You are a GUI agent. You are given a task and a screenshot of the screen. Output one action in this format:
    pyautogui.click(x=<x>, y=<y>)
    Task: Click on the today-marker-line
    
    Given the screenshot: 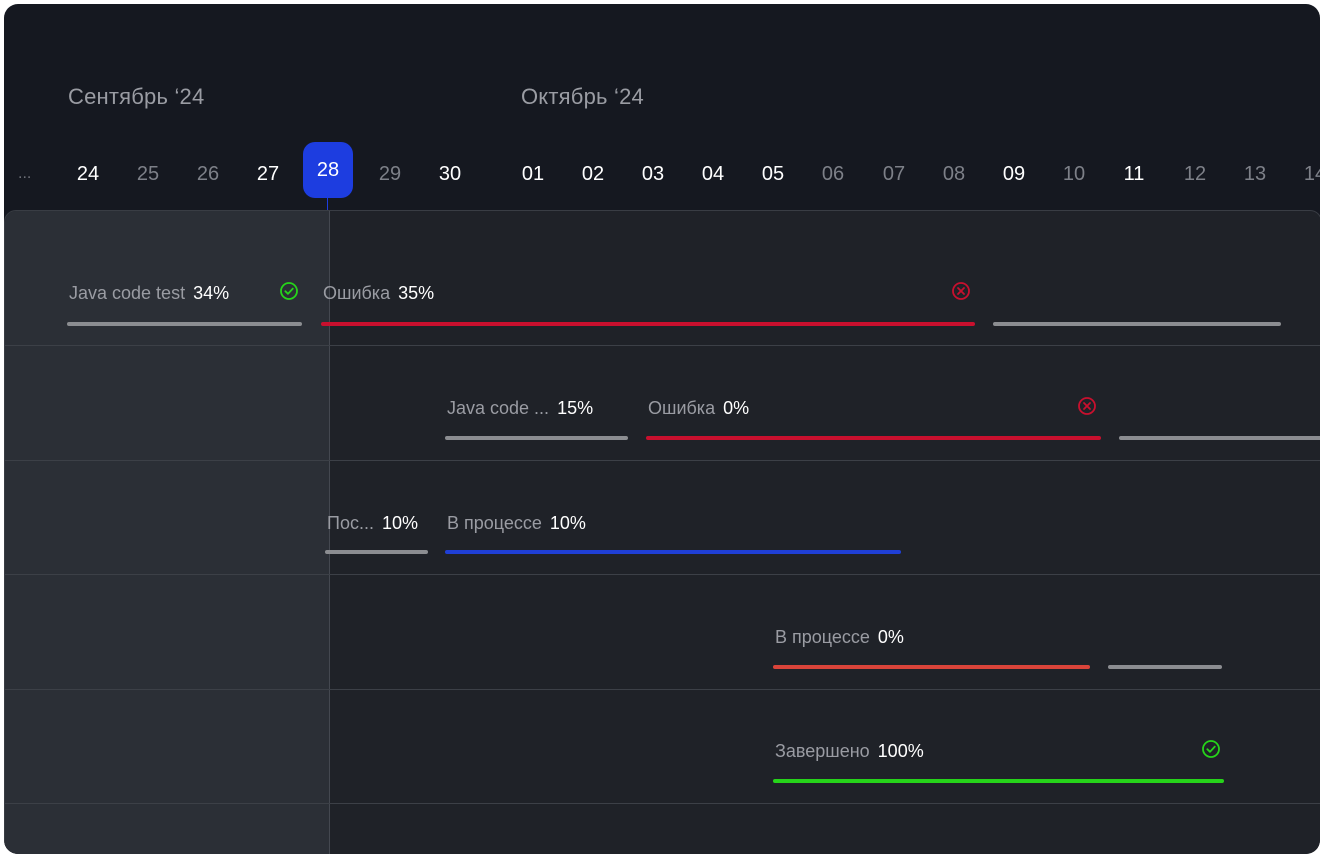 What is the action you would take?
    pyautogui.click(x=327, y=204)
    